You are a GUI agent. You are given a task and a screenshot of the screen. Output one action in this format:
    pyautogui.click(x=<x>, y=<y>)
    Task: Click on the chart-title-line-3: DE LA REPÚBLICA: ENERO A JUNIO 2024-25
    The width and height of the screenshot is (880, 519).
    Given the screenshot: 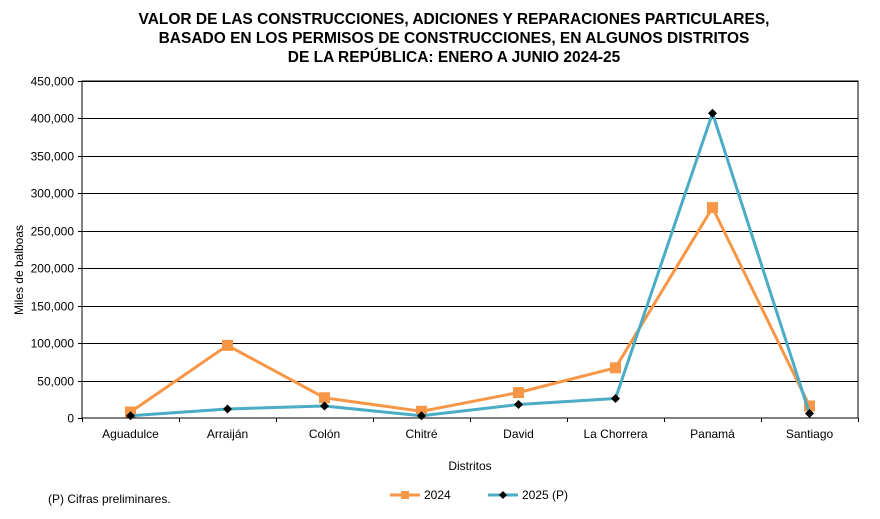 What is the action you would take?
    pyautogui.click(x=454, y=57)
    